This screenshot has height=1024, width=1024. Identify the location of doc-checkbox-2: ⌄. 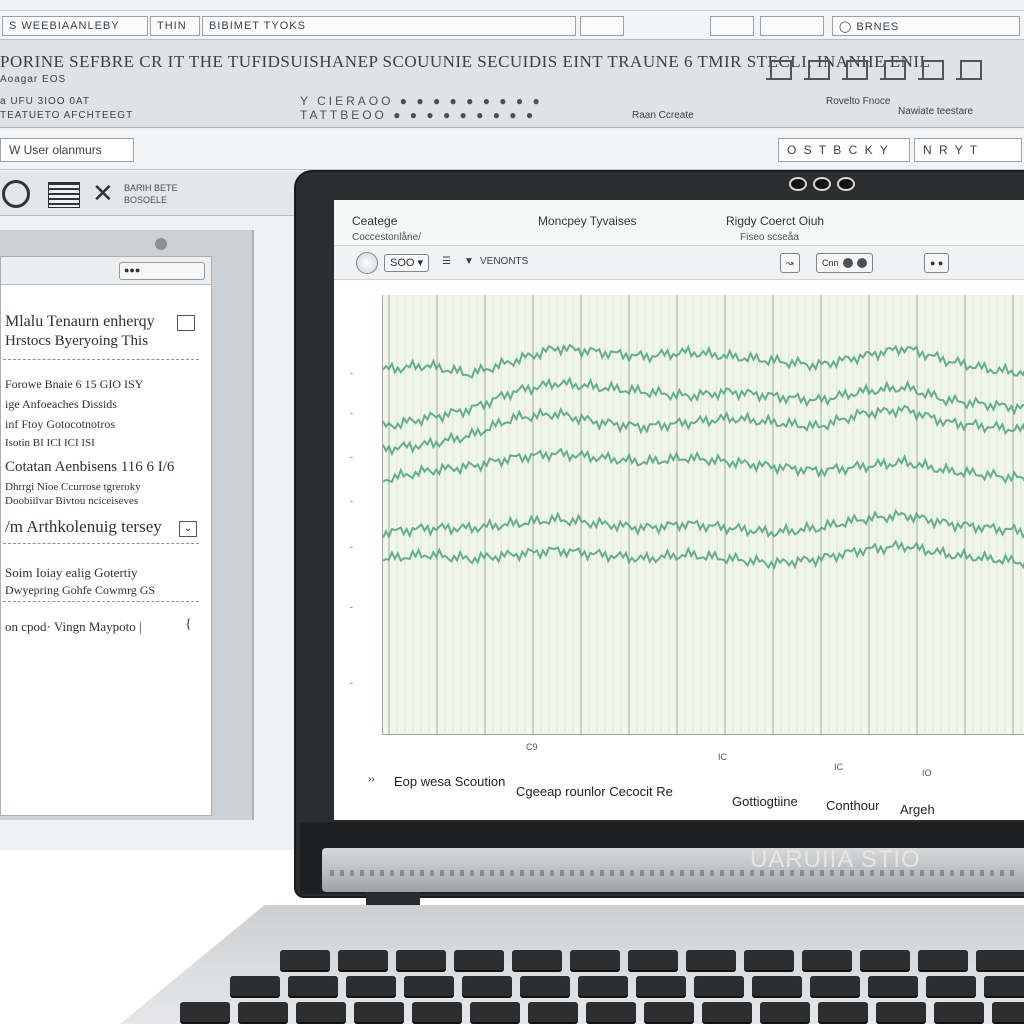
(188, 529).